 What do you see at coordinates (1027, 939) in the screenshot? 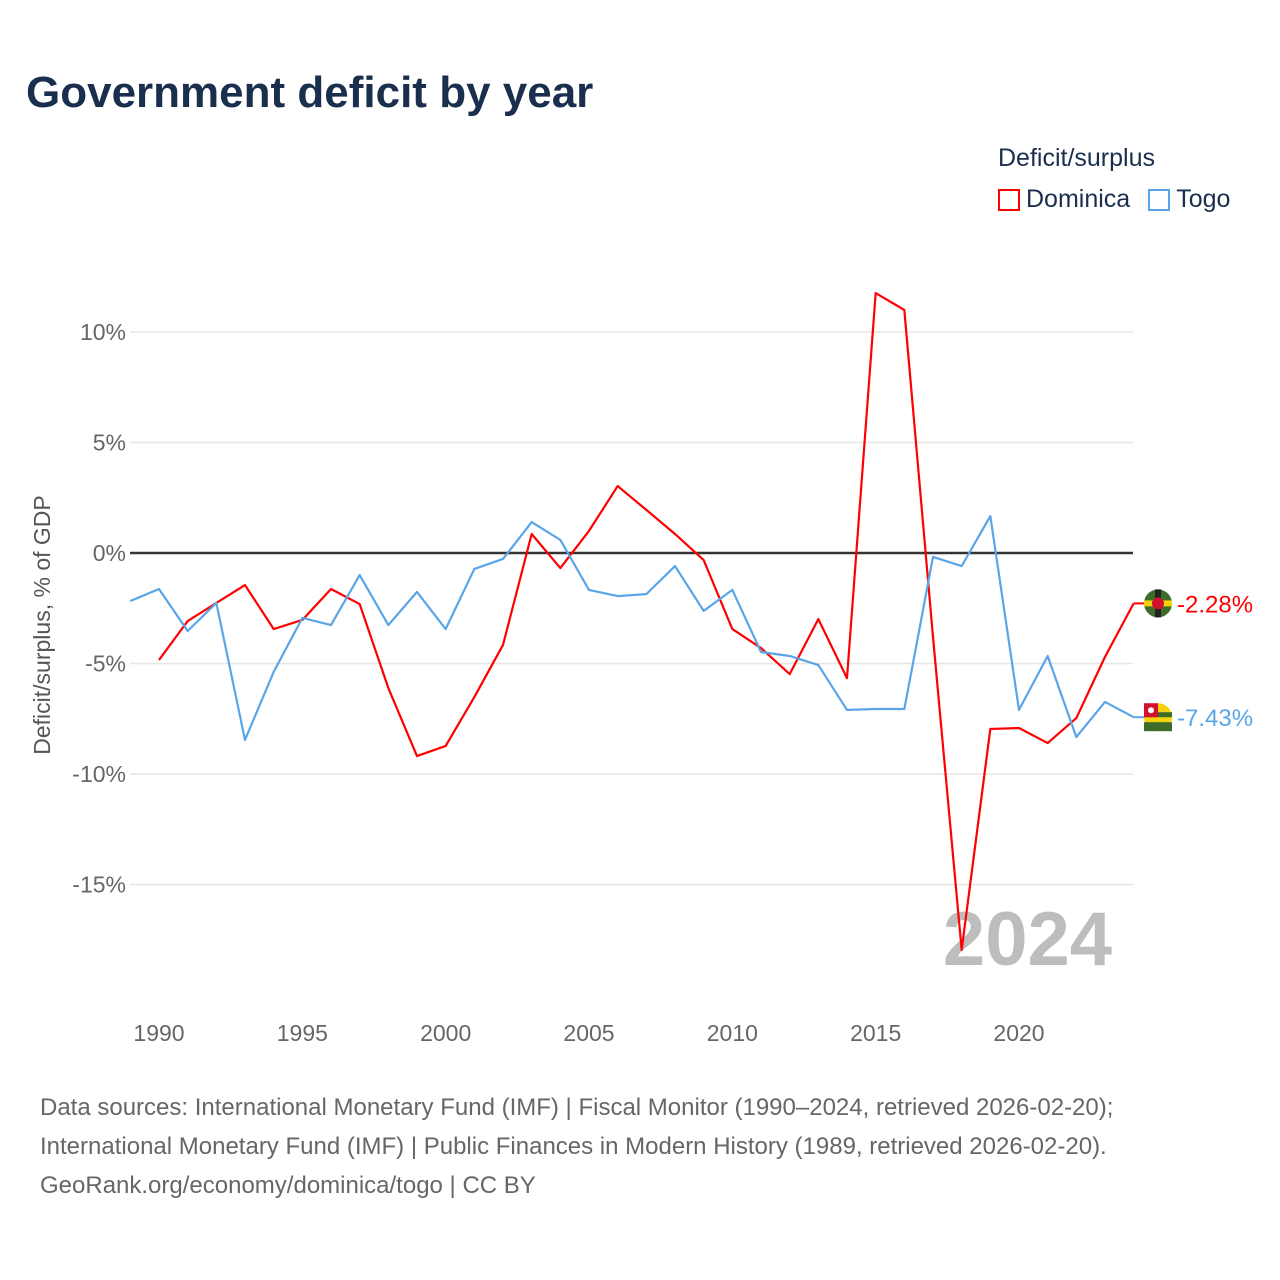
I see `year-watermark: 2024` at bounding box center [1027, 939].